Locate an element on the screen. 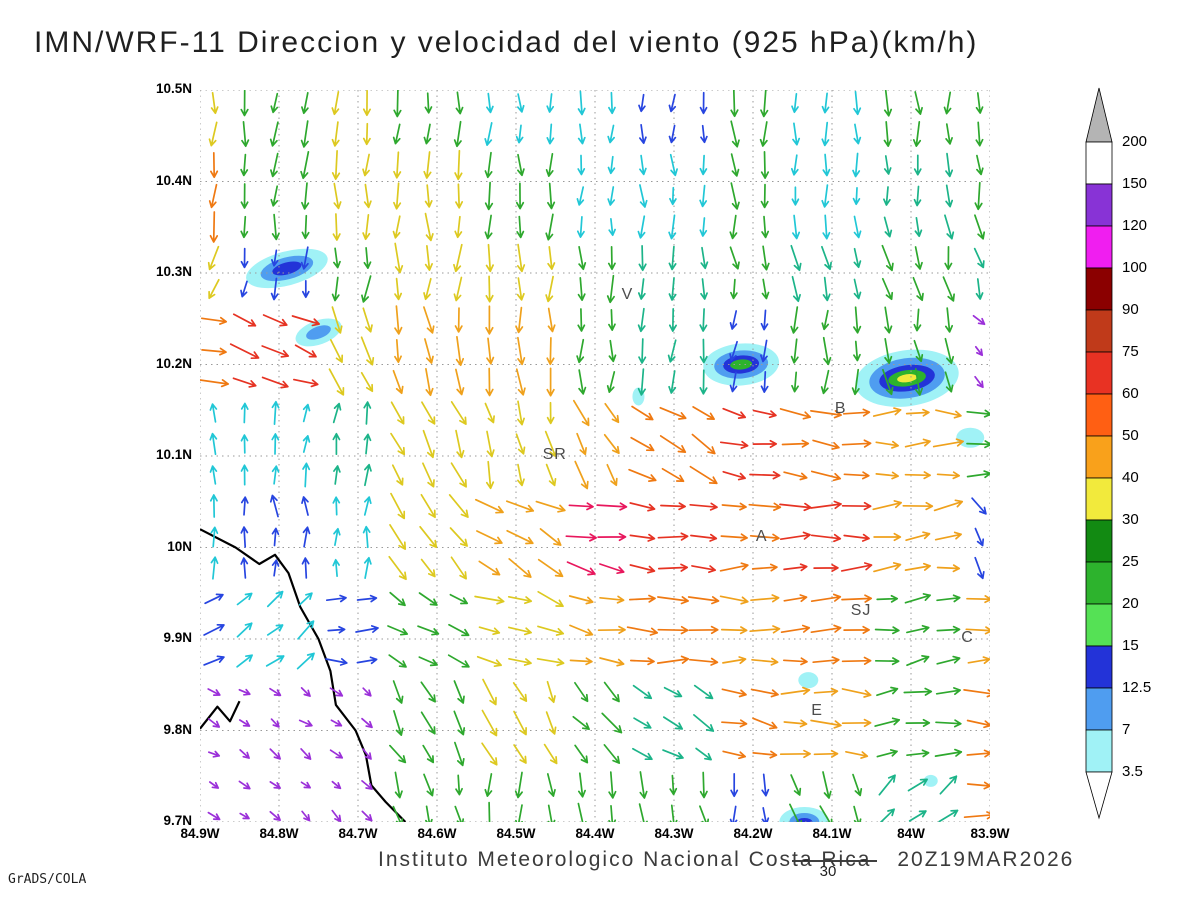 The image size is (1200, 900). x-axis-label: 84.4W is located at coordinates (595, 833).